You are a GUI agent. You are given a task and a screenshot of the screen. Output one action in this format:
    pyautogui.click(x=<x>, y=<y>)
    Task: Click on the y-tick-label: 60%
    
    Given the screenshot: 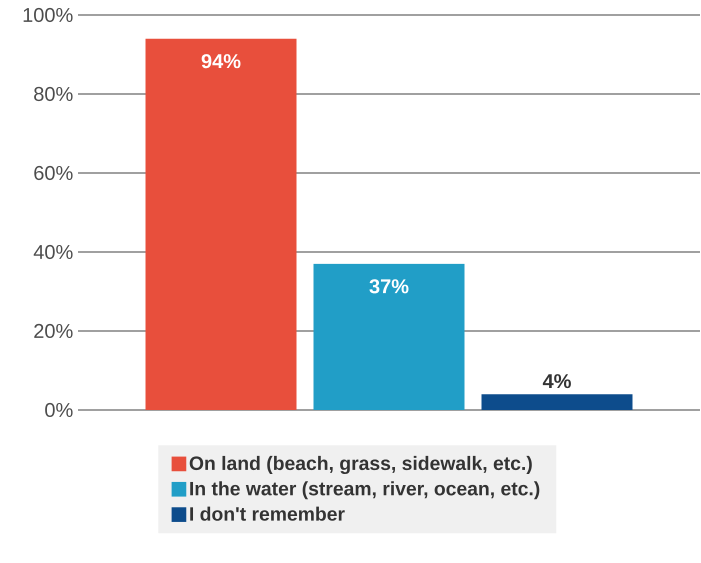 What is the action you would take?
    pyautogui.click(x=53, y=173)
    